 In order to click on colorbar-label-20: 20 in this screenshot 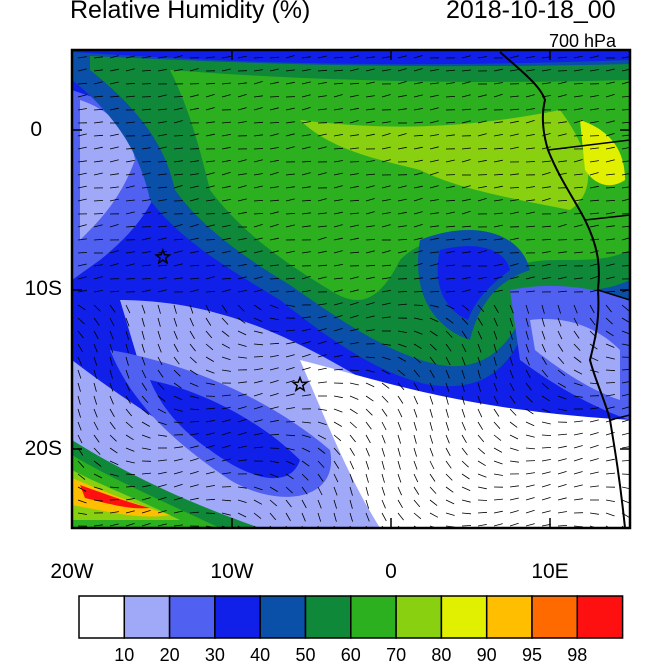, I will do `click(169, 655)`.